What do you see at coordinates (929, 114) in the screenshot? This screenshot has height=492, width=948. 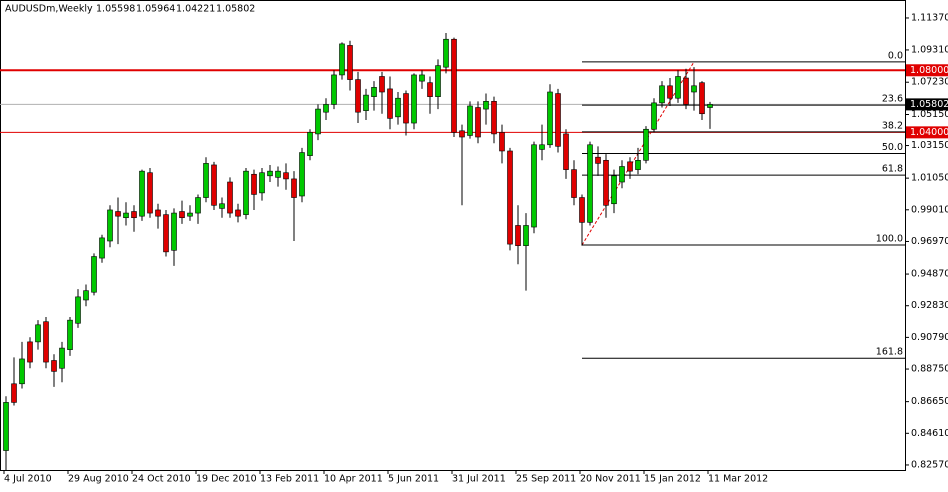 I see `y-tick-label: 1.05150` at bounding box center [929, 114].